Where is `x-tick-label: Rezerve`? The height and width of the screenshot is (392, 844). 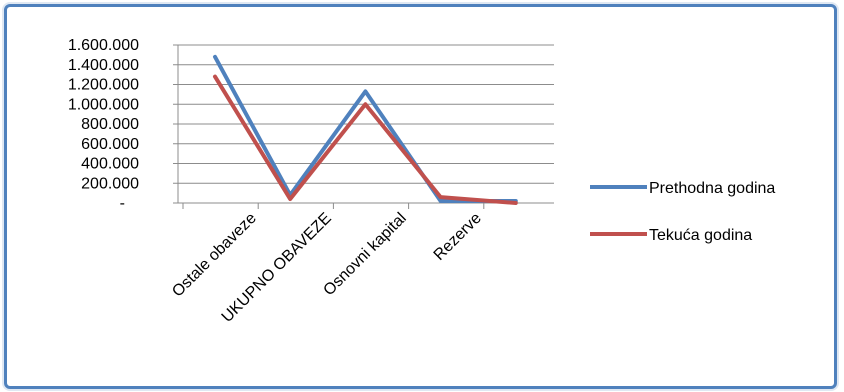
x-tick-label: Rezerve is located at coordinates (458, 237).